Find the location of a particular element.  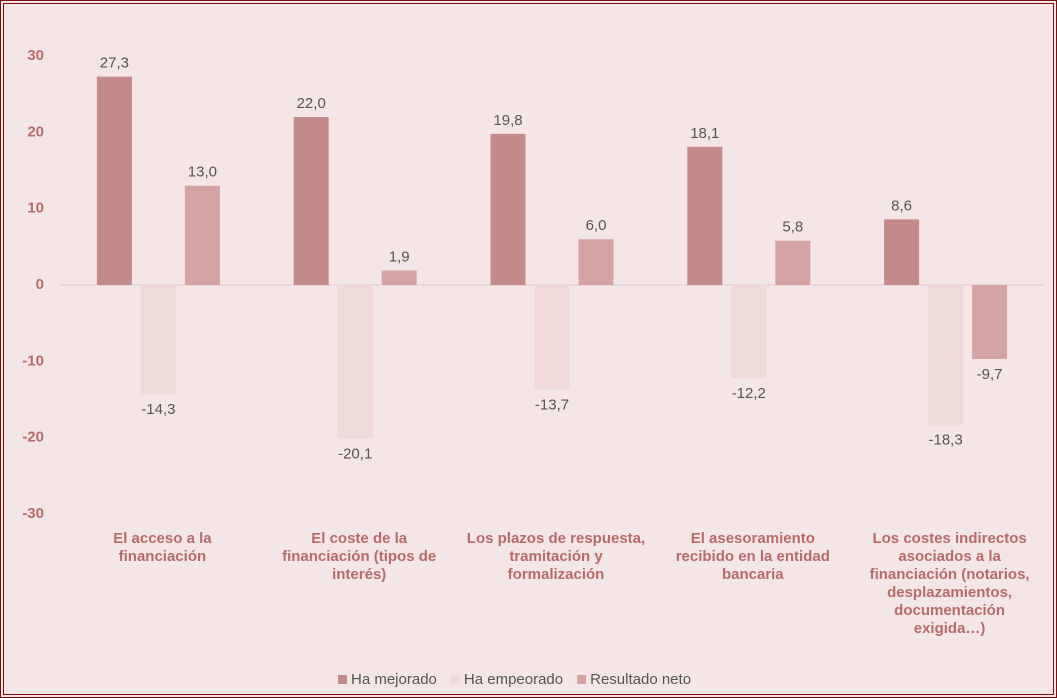

value-label: 13,0 is located at coordinates (202, 172).